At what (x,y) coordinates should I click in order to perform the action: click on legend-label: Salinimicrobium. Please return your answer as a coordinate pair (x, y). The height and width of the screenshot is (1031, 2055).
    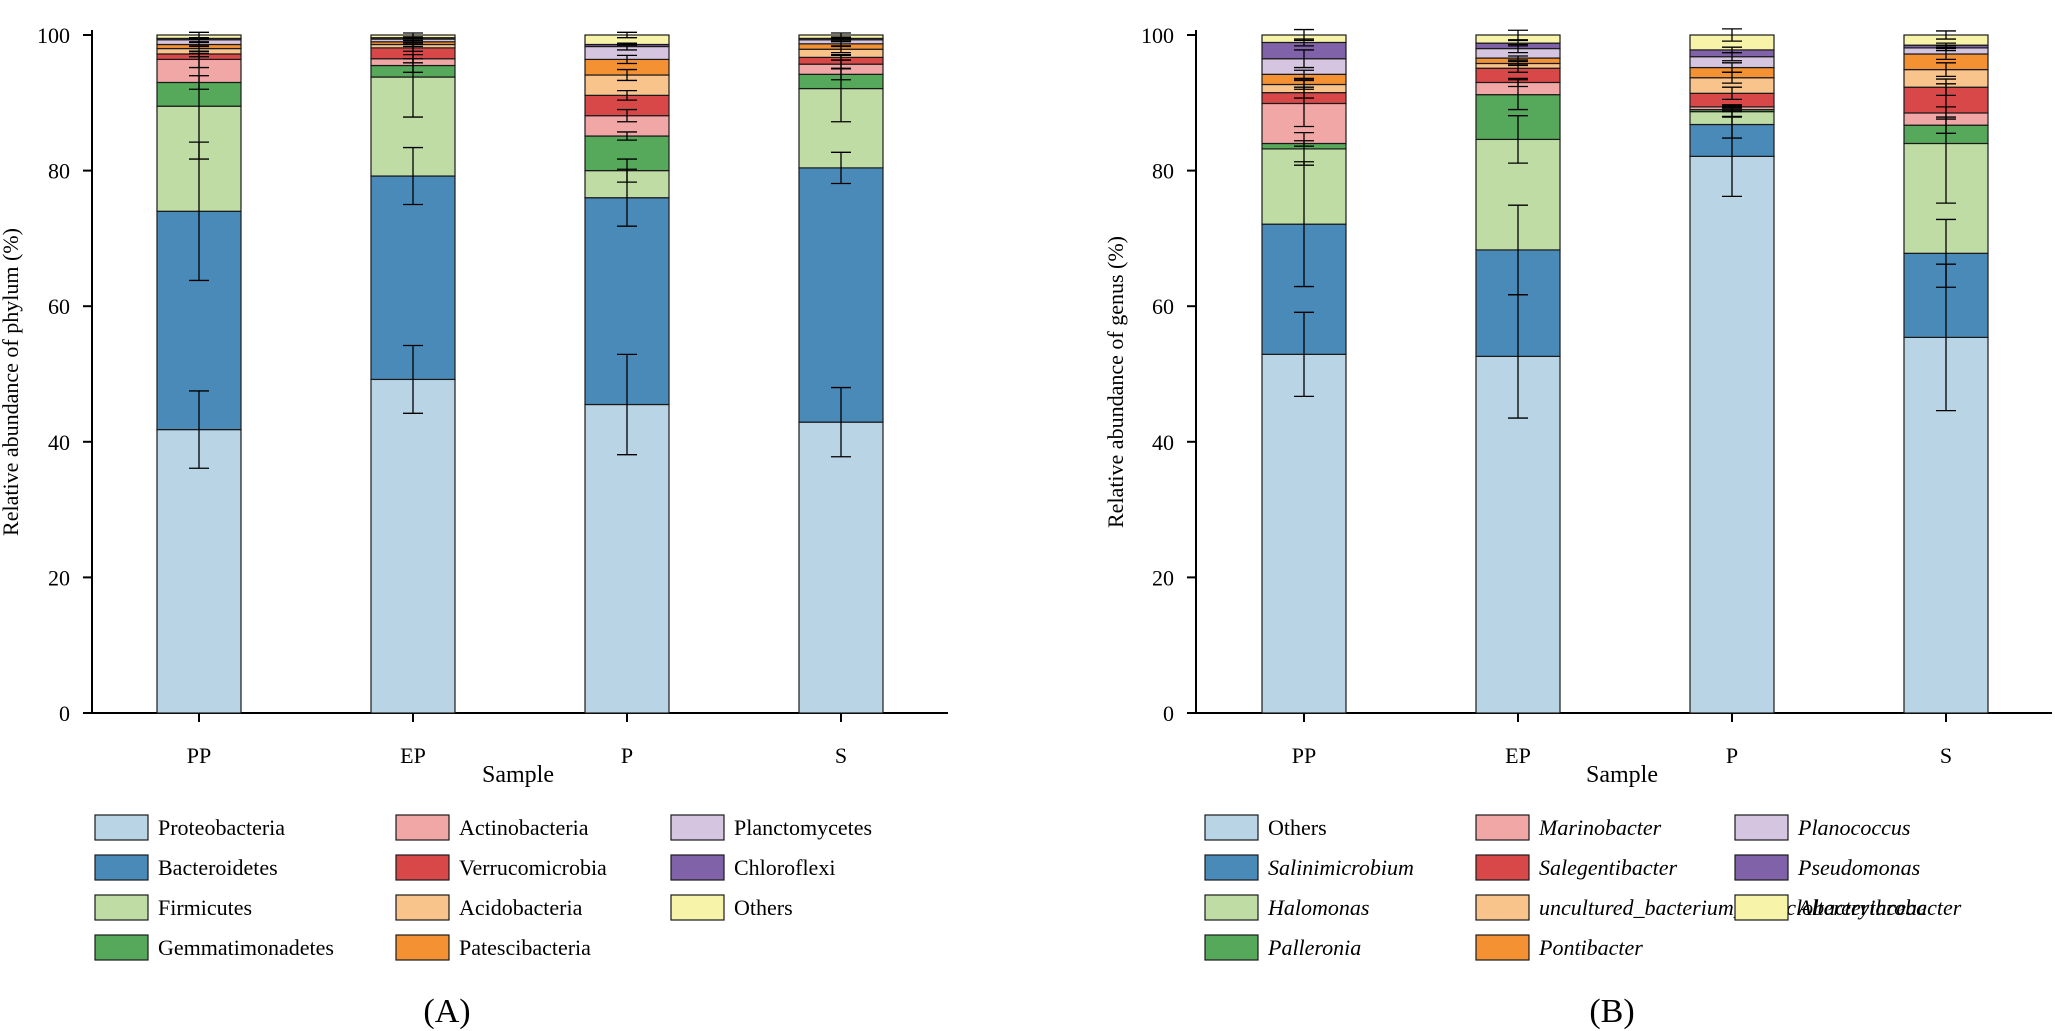
    Looking at the image, I should click on (1341, 867).